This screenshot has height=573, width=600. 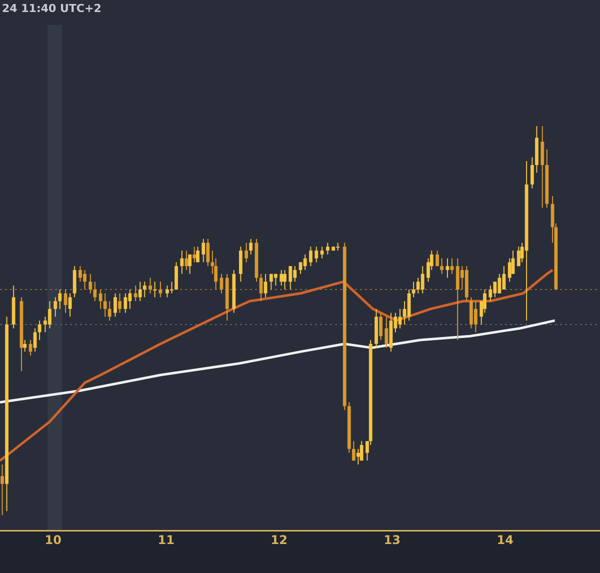 What do you see at coordinates (279, 539) in the screenshot?
I see `x-tick-label: 12` at bounding box center [279, 539].